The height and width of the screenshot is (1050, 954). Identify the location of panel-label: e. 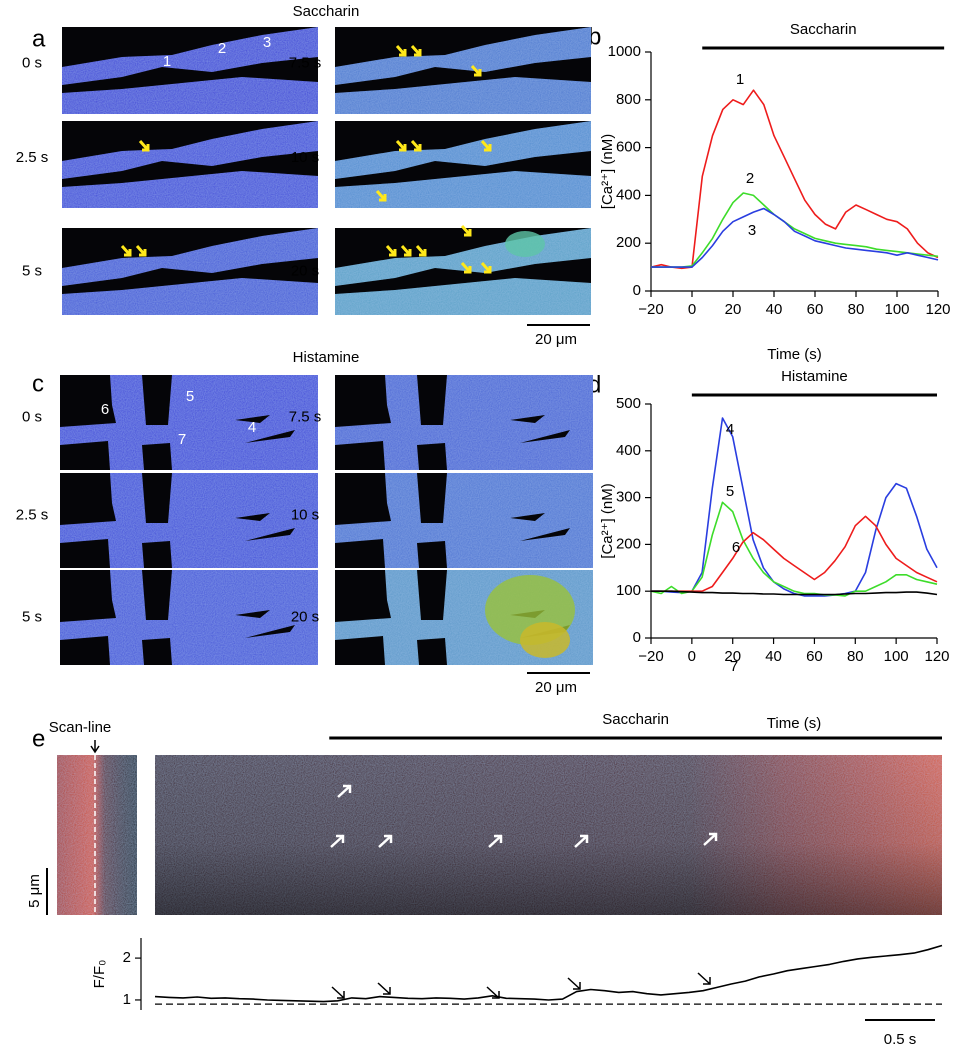
(38, 738).